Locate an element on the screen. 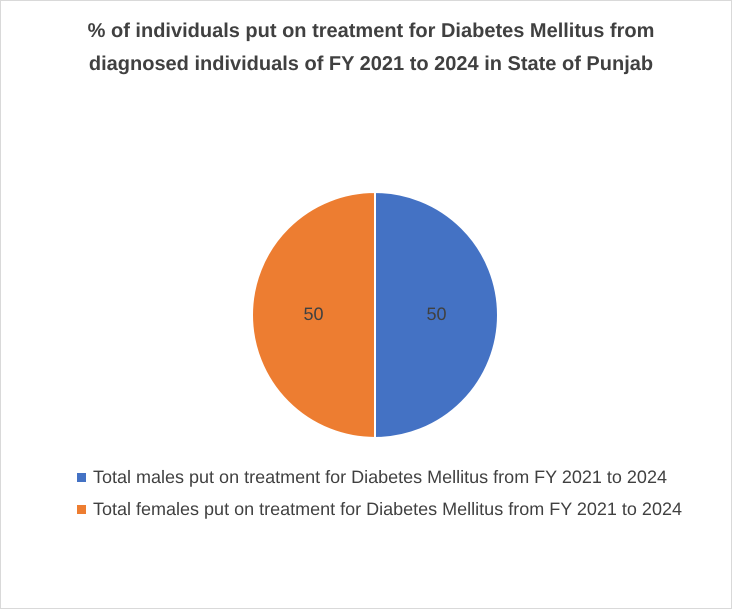 The width and height of the screenshot is (732, 609). legend-label: Total females put on treatment for Diabetes Mellitus from FY 2021 to 2024 is located at coordinates (387, 509).